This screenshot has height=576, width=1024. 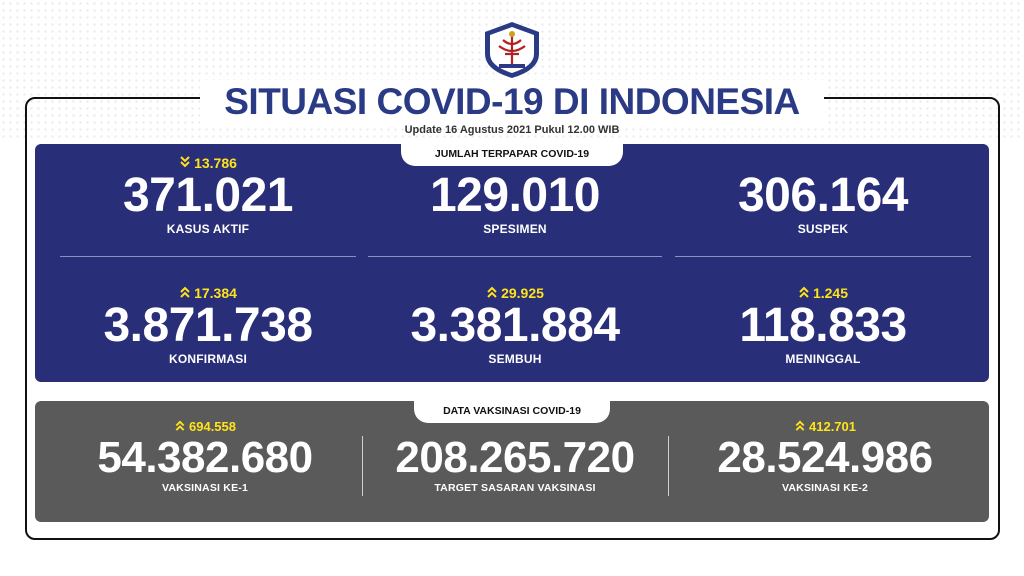 I want to click on stat-vaksinasi-ke1: 694.558 54.382.680 VAKSINASI KE-1, so click(x=205, y=456).